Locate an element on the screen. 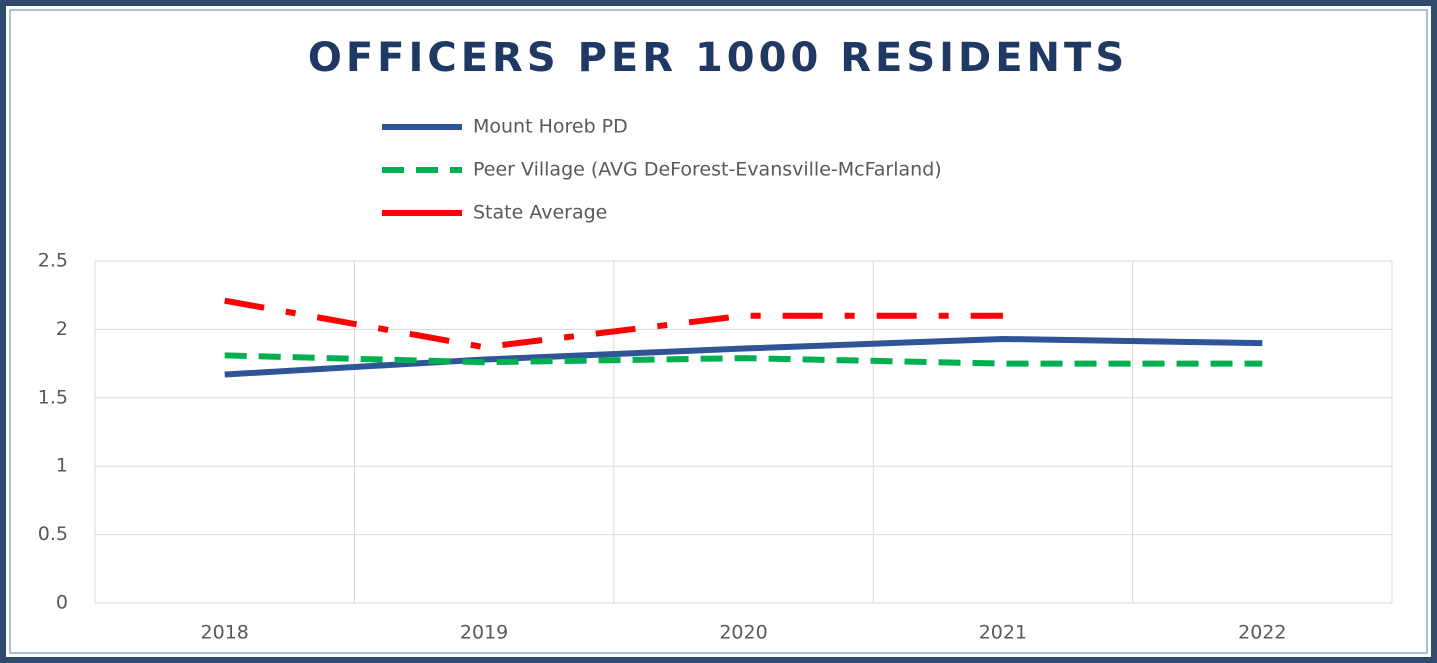 Image resolution: width=1437 pixels, height=663 pixels. y-tick-label: 0.5 is located at coordinates (53, 534).